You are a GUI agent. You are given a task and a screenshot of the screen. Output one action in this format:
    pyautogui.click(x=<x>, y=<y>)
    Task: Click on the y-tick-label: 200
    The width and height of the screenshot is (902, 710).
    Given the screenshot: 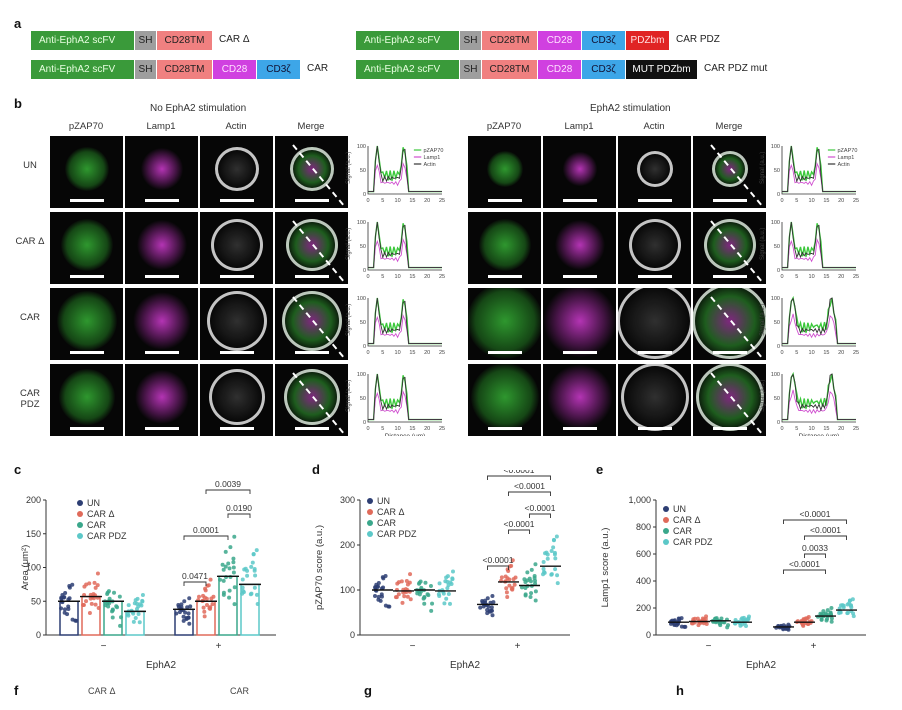 What is the action you would take?
    pyautogui.click(x=33, y=500)
    